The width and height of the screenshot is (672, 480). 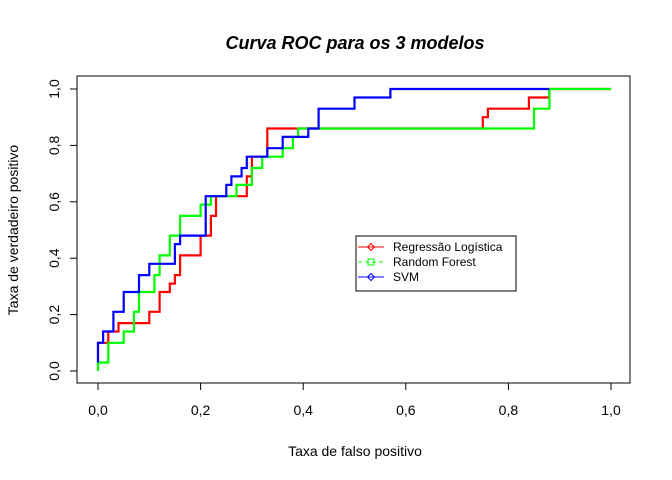 I want to click on legend-box, so click(x=436, y=263).